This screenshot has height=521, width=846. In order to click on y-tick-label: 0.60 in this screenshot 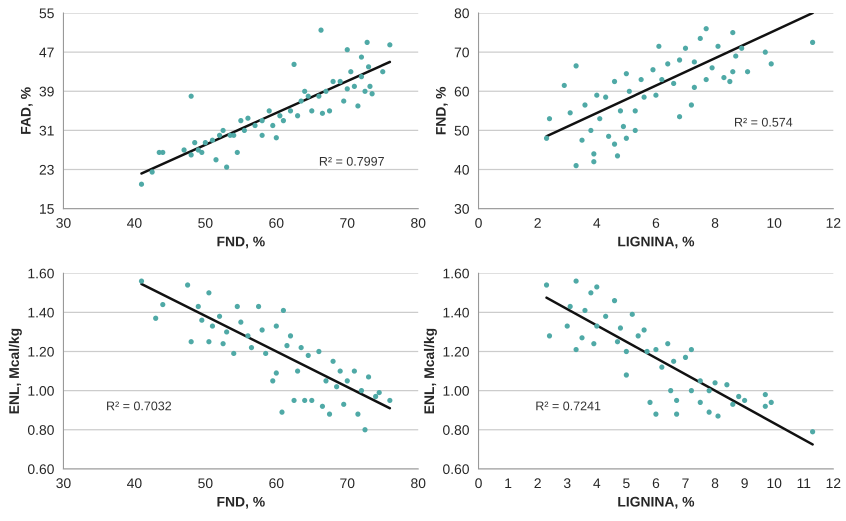, I will do `click(41, 469)`.